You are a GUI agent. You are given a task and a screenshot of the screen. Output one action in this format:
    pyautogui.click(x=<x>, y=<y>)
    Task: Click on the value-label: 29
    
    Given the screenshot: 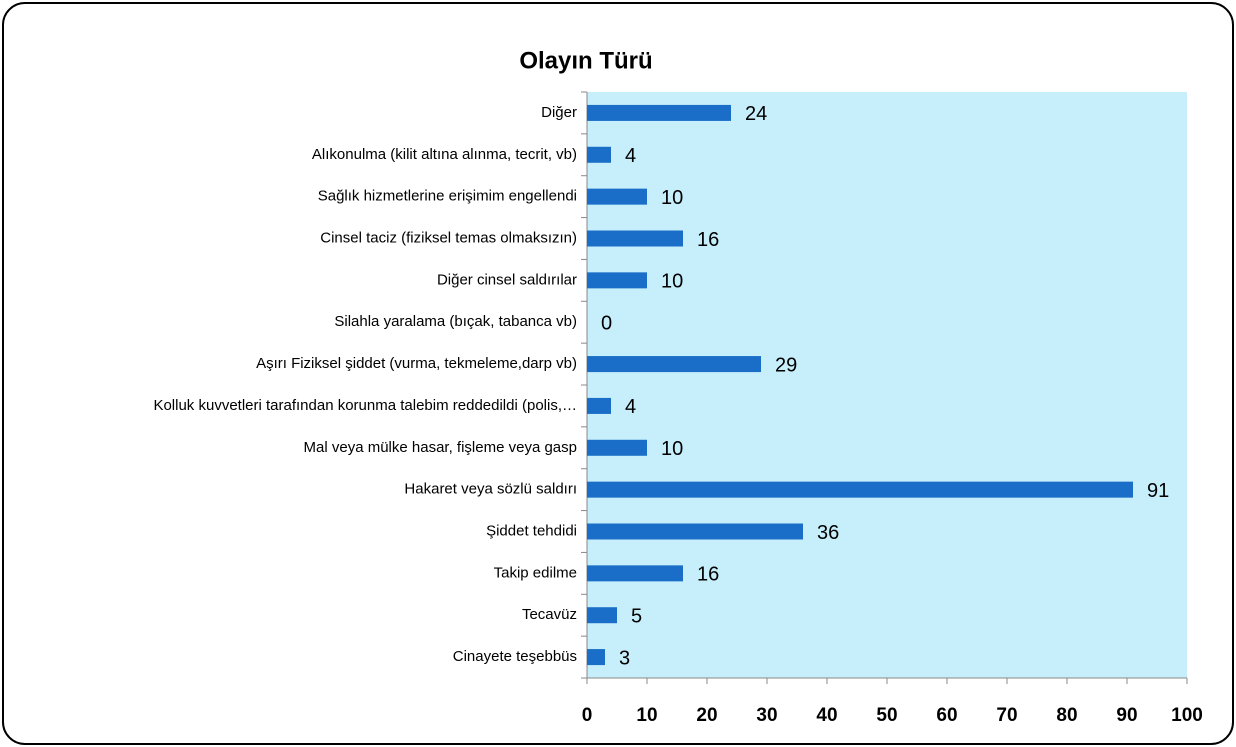 What is the action you would take?
    pyautogui.click(x=786, y=365)
    